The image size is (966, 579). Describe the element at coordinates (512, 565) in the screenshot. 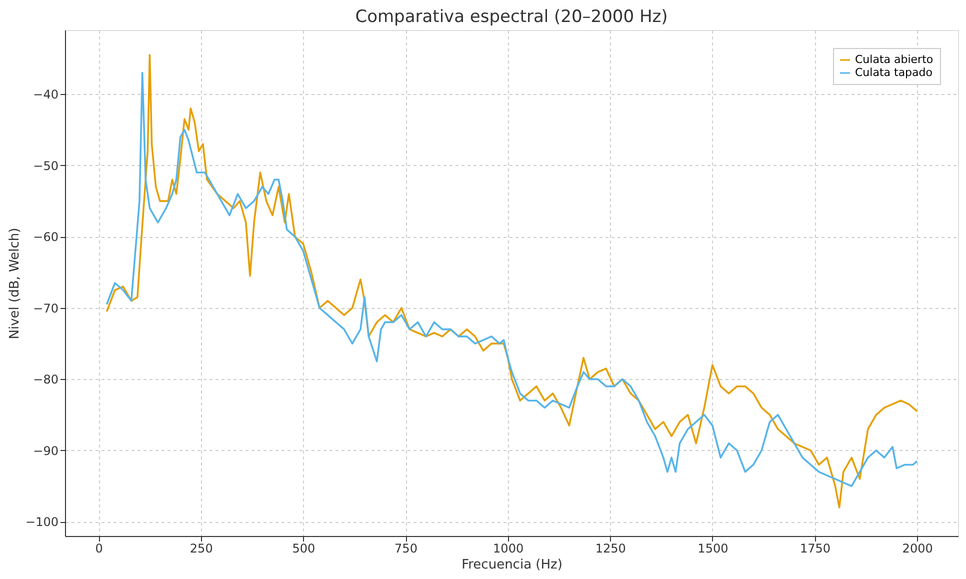

I see `x-axis-title: Frecuencia (Hz)` at that location.